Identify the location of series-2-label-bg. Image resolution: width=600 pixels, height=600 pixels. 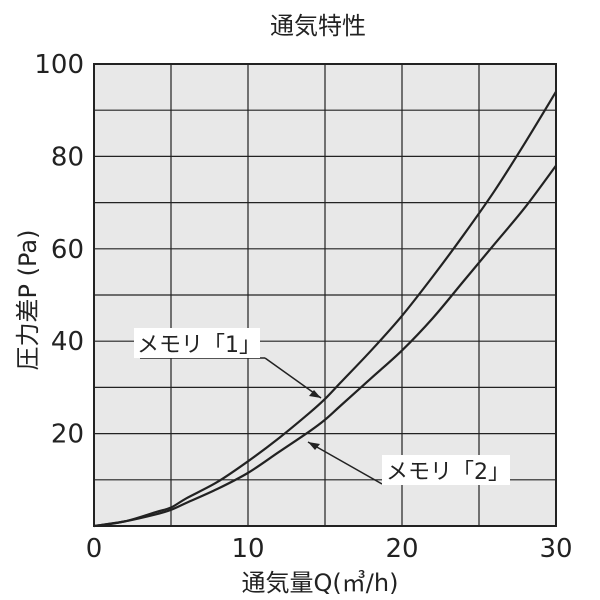
(446, 470).